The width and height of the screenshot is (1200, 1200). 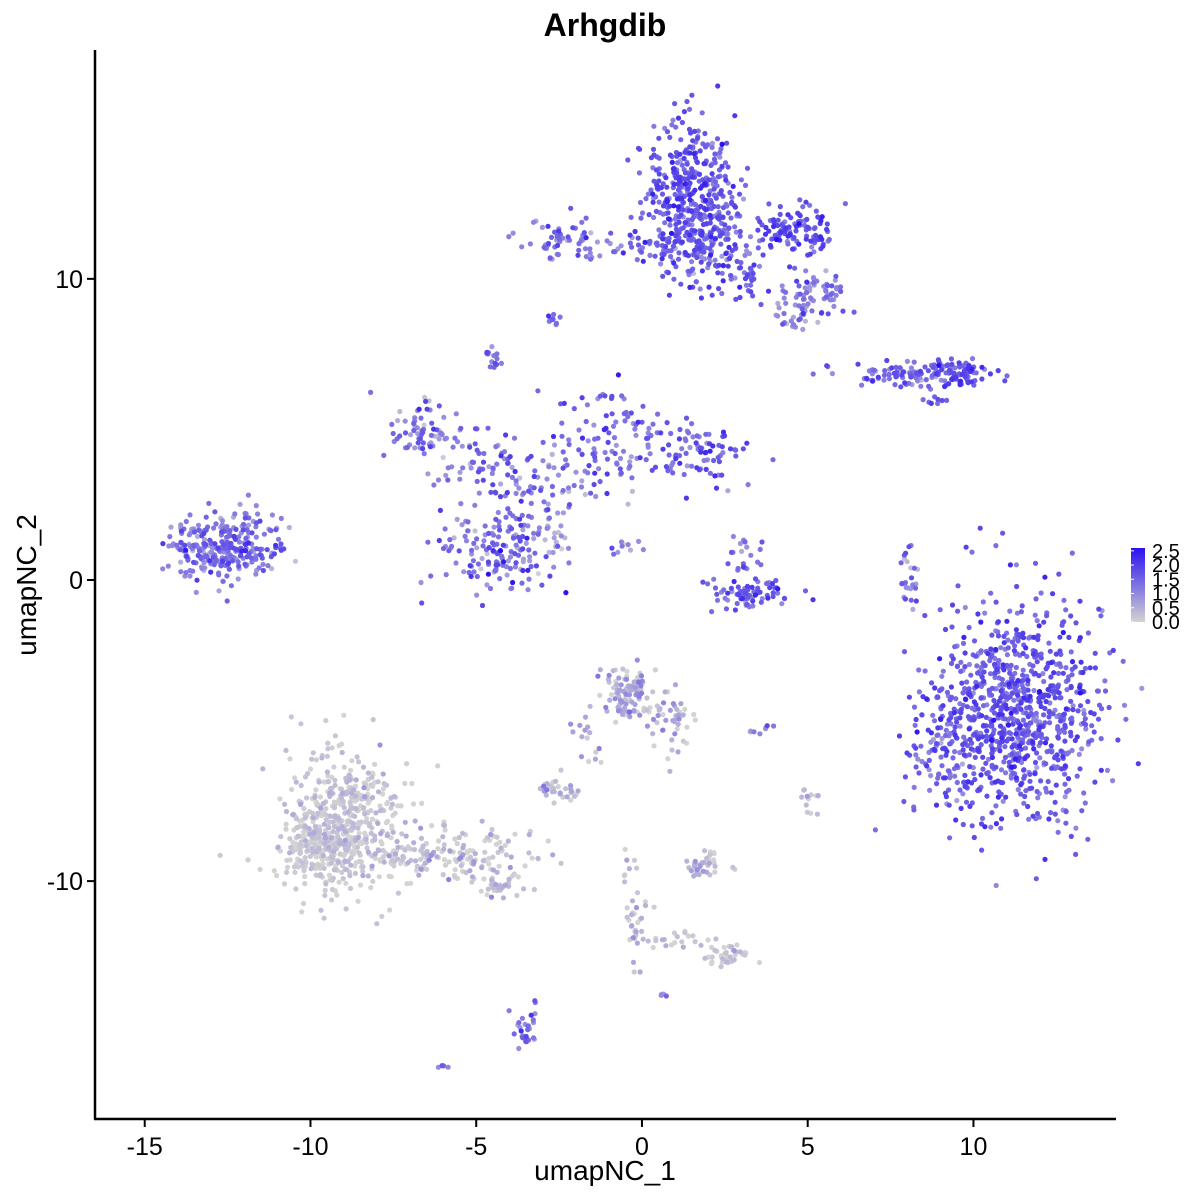 What do you see at coordinates (1155, 587) in the screenshot?
I see `color-legend: 2.52.01.51.00.50.0` at bounding box center [1155, 587].